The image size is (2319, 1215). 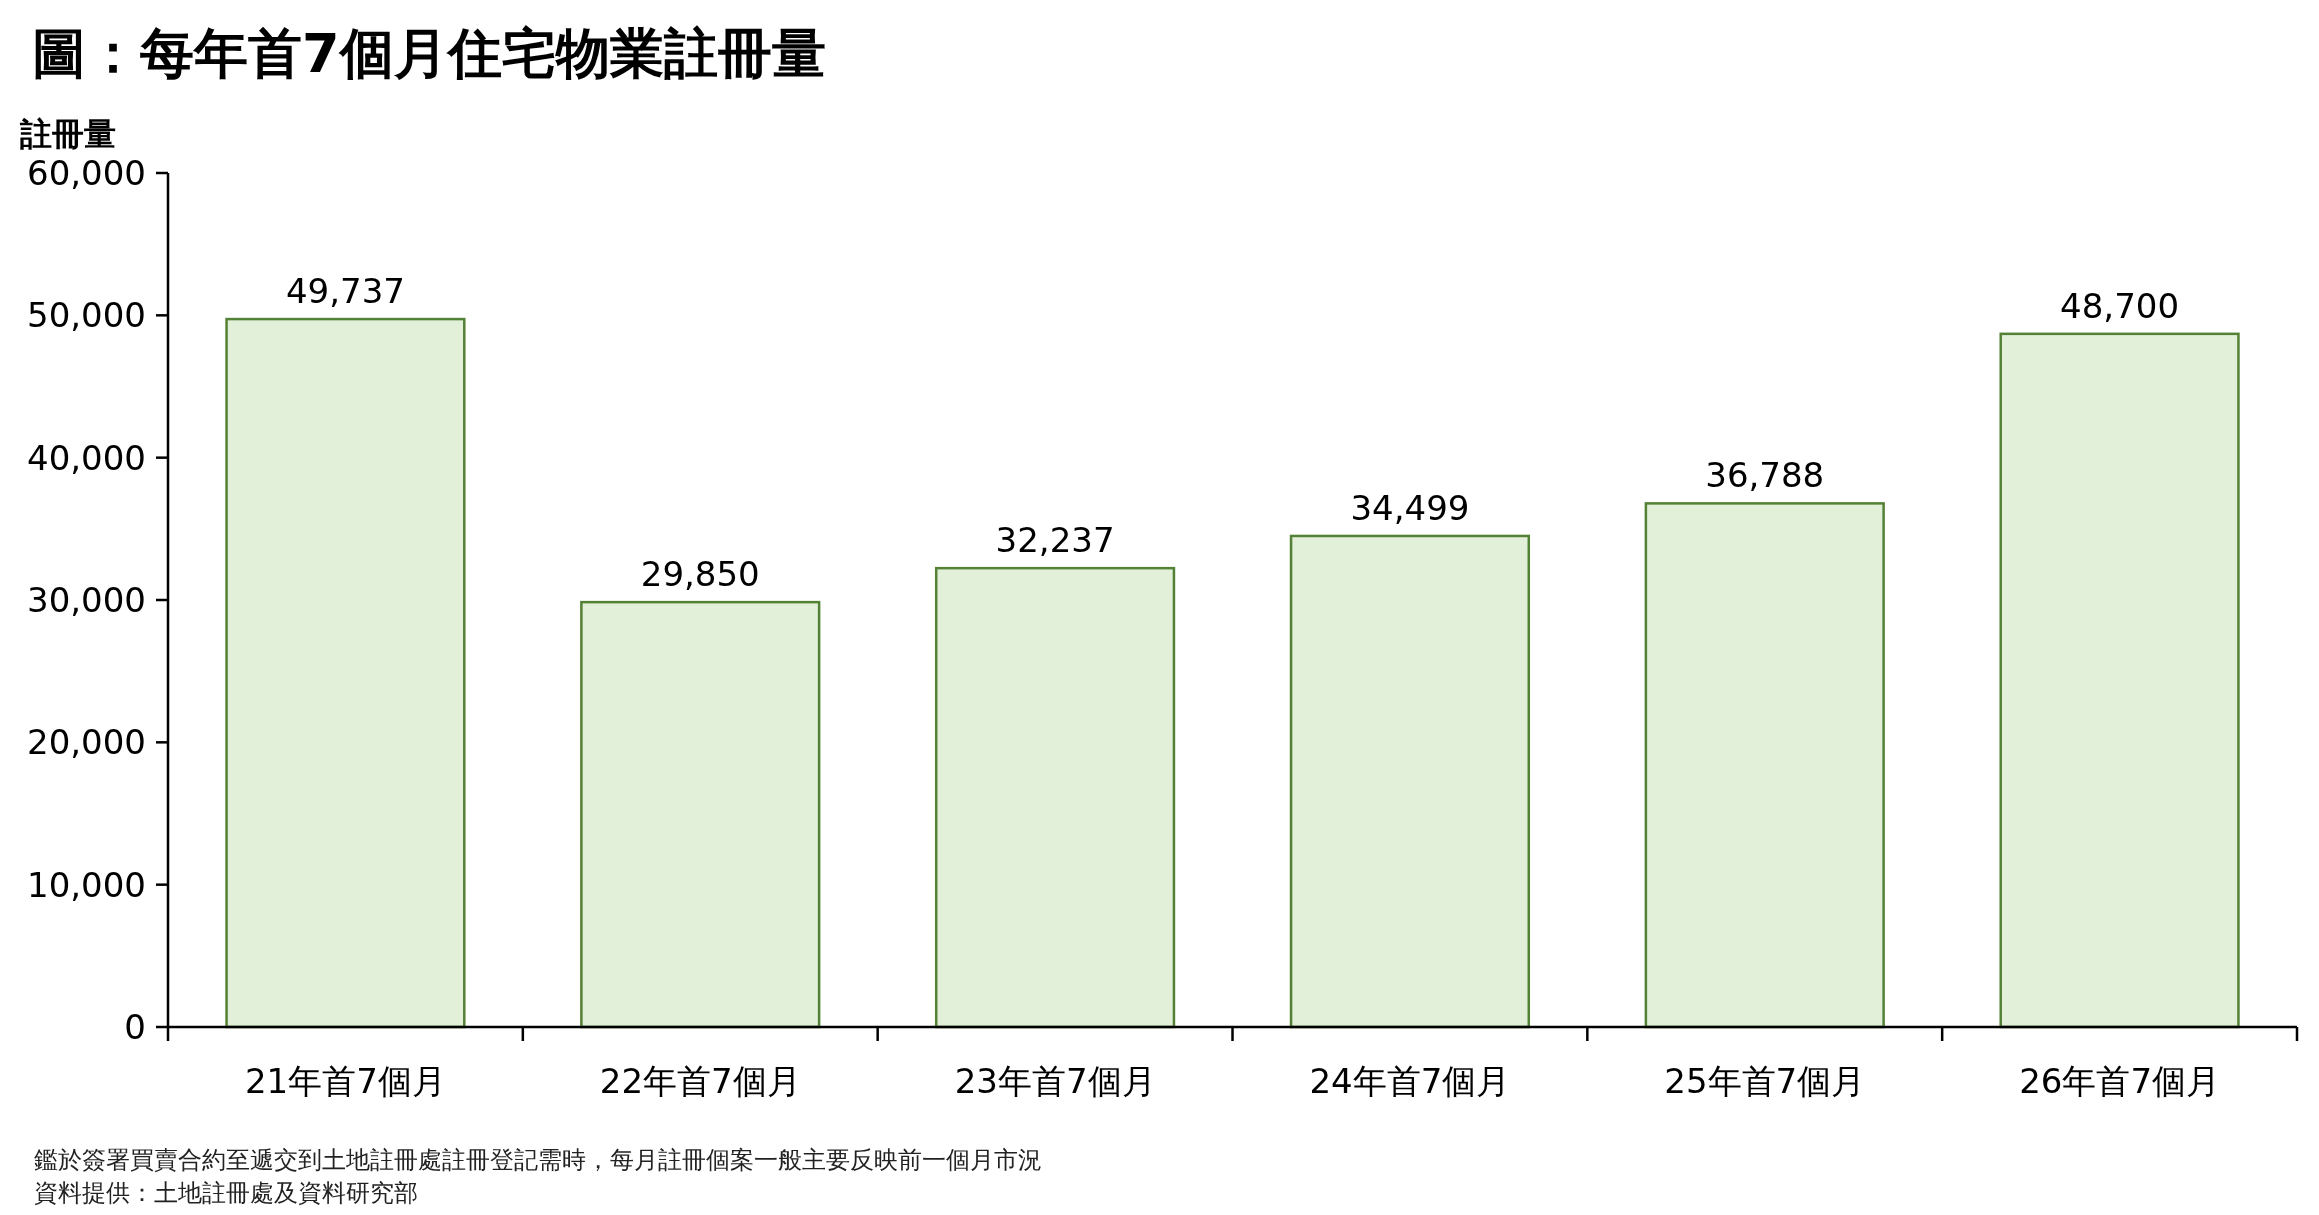 What do you see at coordinates (2120, 305) in the screenshot?
I see `data-label: 48,700` at bounding box center [2120, 305].